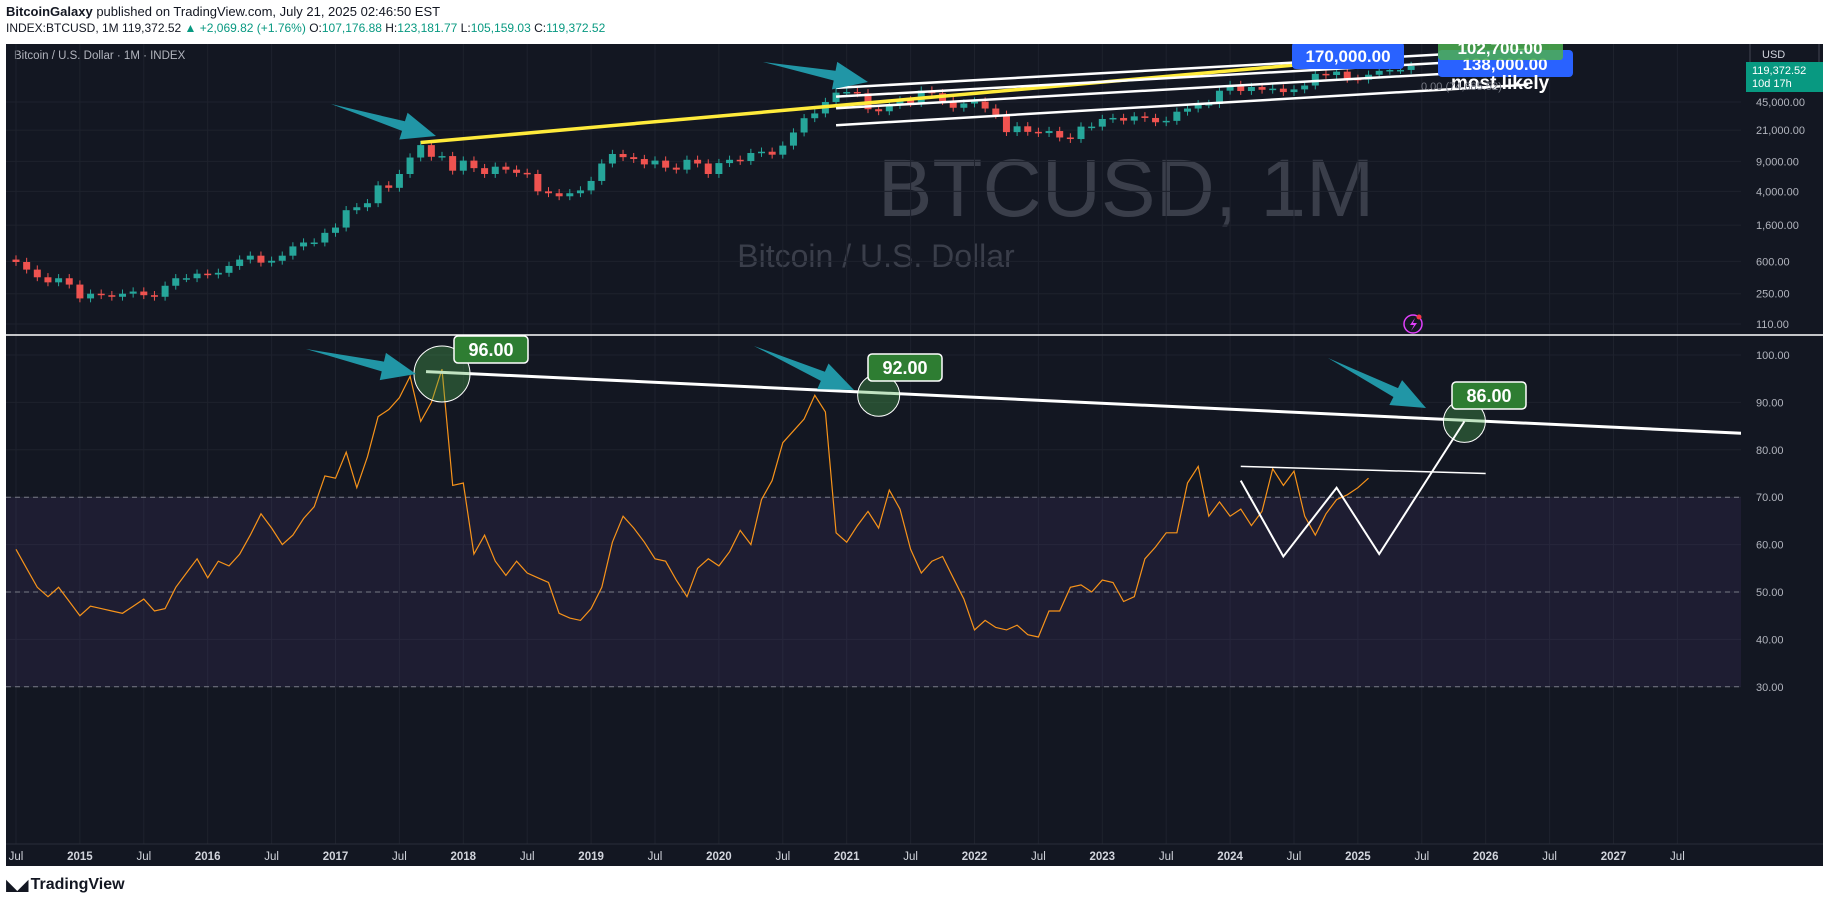 This screenshot has width=1829, height=903. Describe the element at coordinates (1773, 295) in the screenshot. I see `price-tick-label: 250.00` at that location.